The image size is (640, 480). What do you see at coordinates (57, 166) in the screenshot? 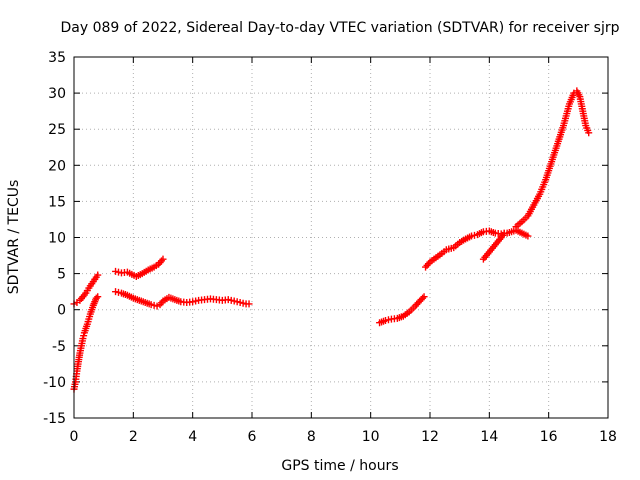
I see `y-tick-label: 20` at bounding box center [57, 166].